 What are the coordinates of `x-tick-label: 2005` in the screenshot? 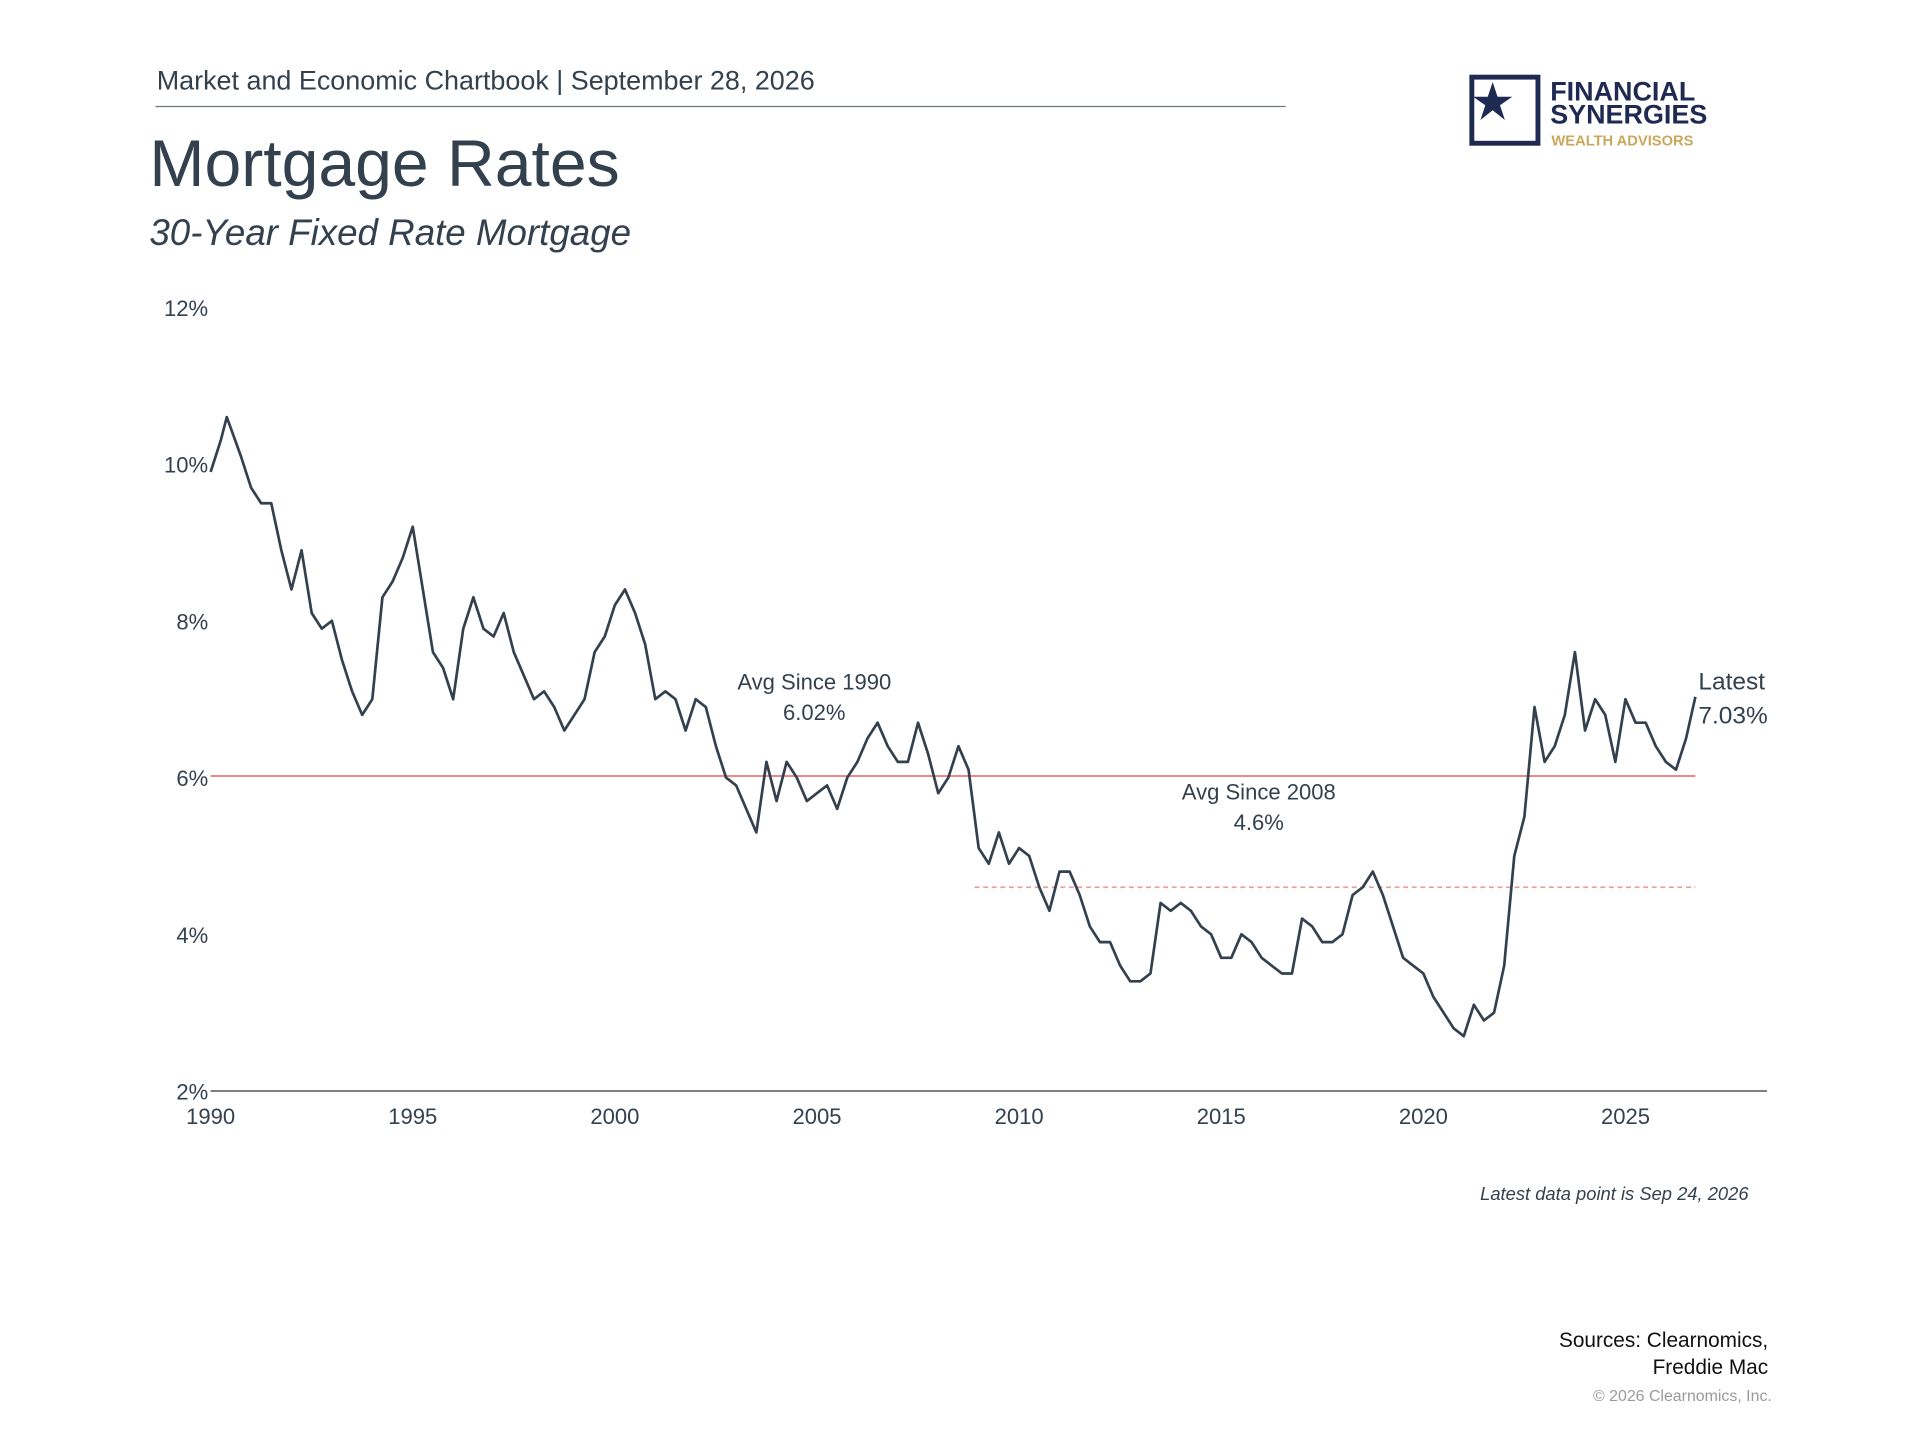 It's located at (816, 1116).